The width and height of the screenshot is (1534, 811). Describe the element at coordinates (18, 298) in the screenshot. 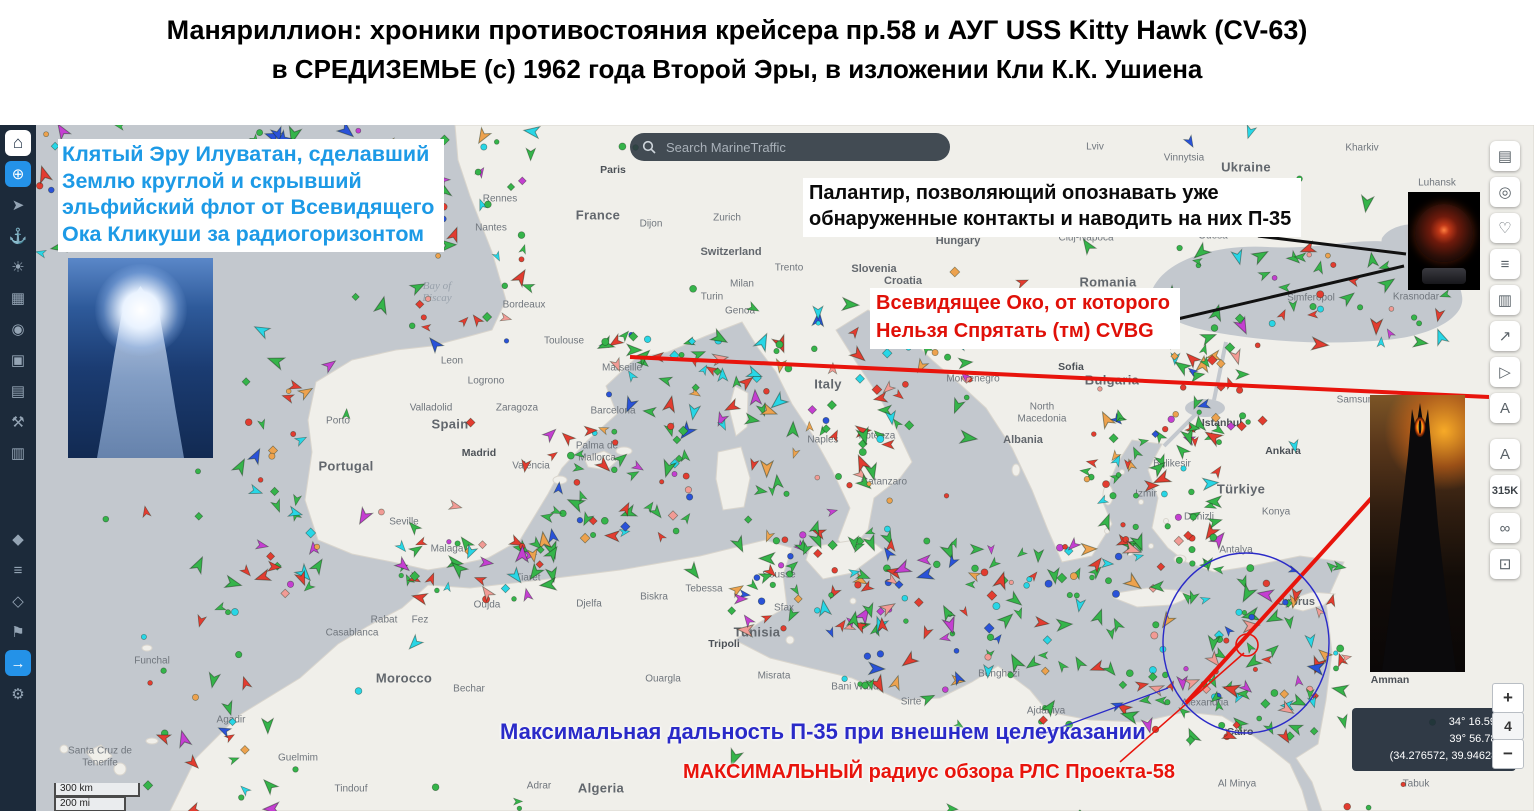

I see `nav-port-calls: ▦` at that location.